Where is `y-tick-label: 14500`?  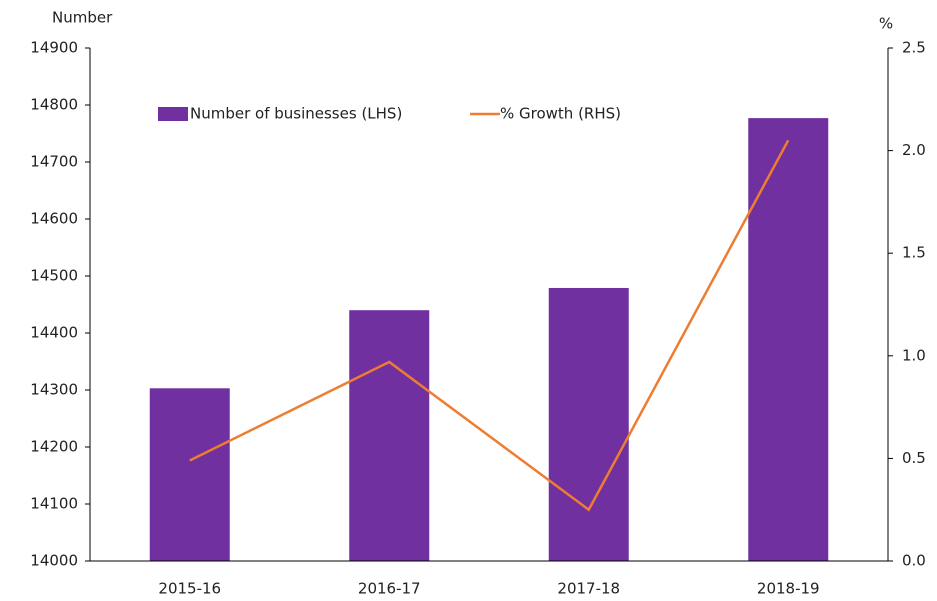 y-tick-label: 14500 is located at coordinates (54, 276).